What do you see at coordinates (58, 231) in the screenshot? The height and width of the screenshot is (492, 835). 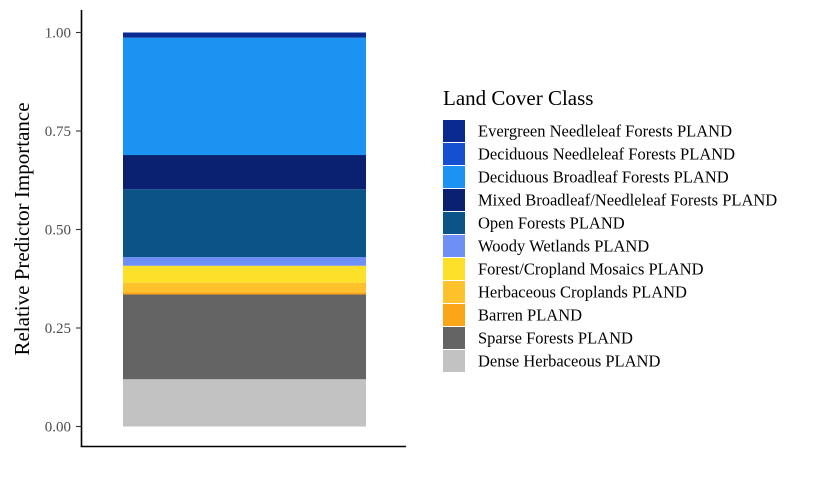 I see `y-tick-label: 0.50` at bounding box center [58, 231].